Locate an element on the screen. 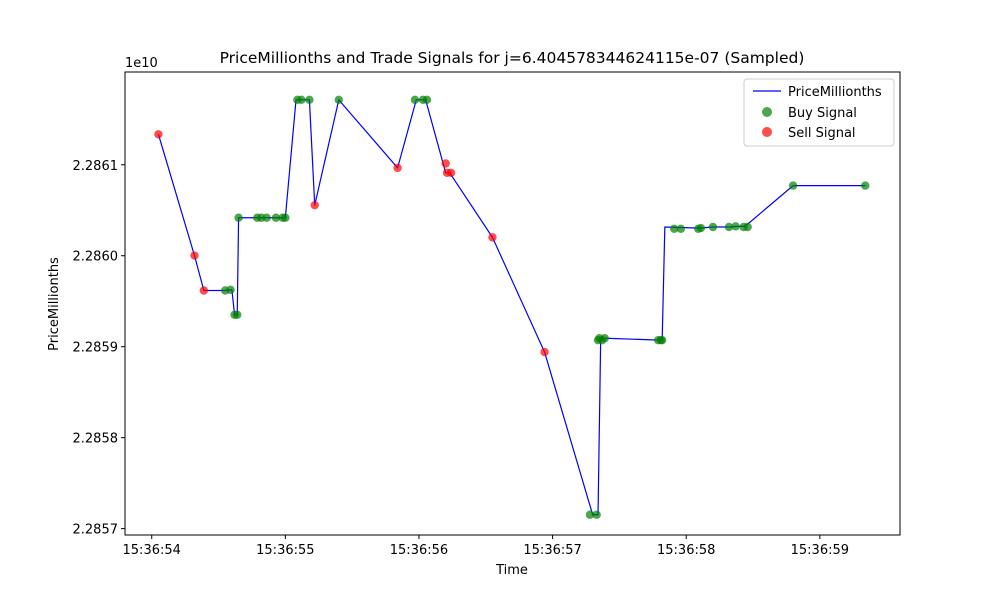 The width and height of the screenshot is (1000, 604). y-tick-label: 2.2859 is located at coordinates (96, 348).